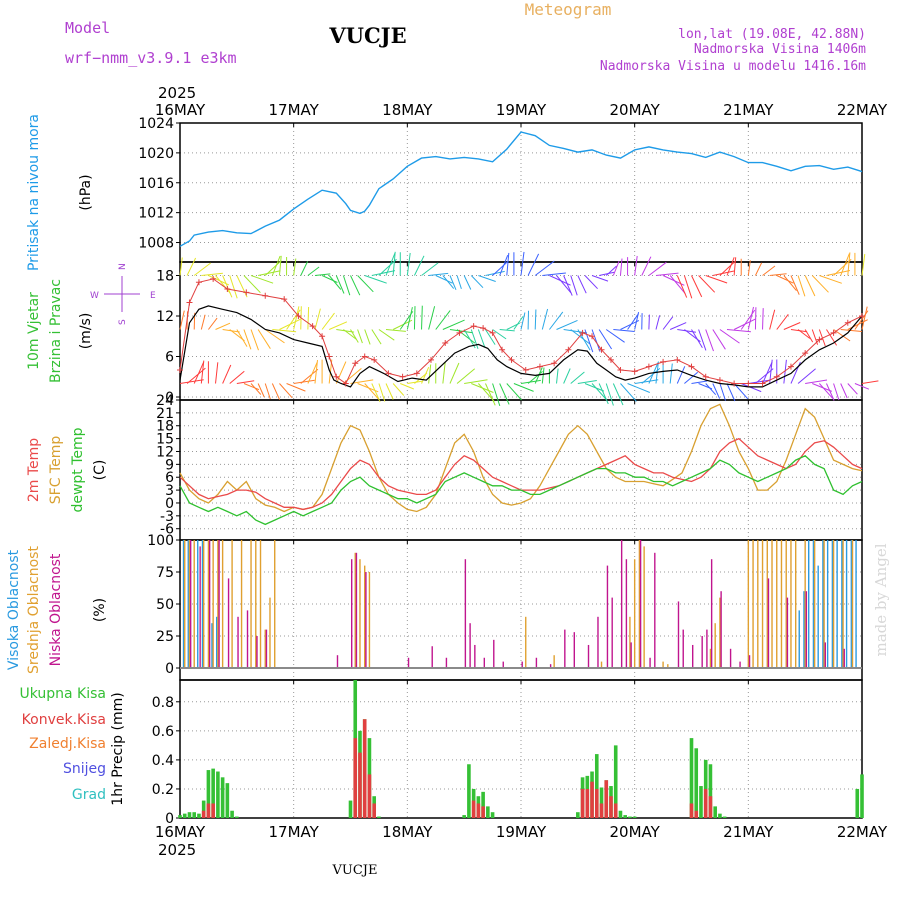 Image resolution: width=900 pixels, height=900 pixels. I want to click on station-title: VUCJE, so click(367, 35).